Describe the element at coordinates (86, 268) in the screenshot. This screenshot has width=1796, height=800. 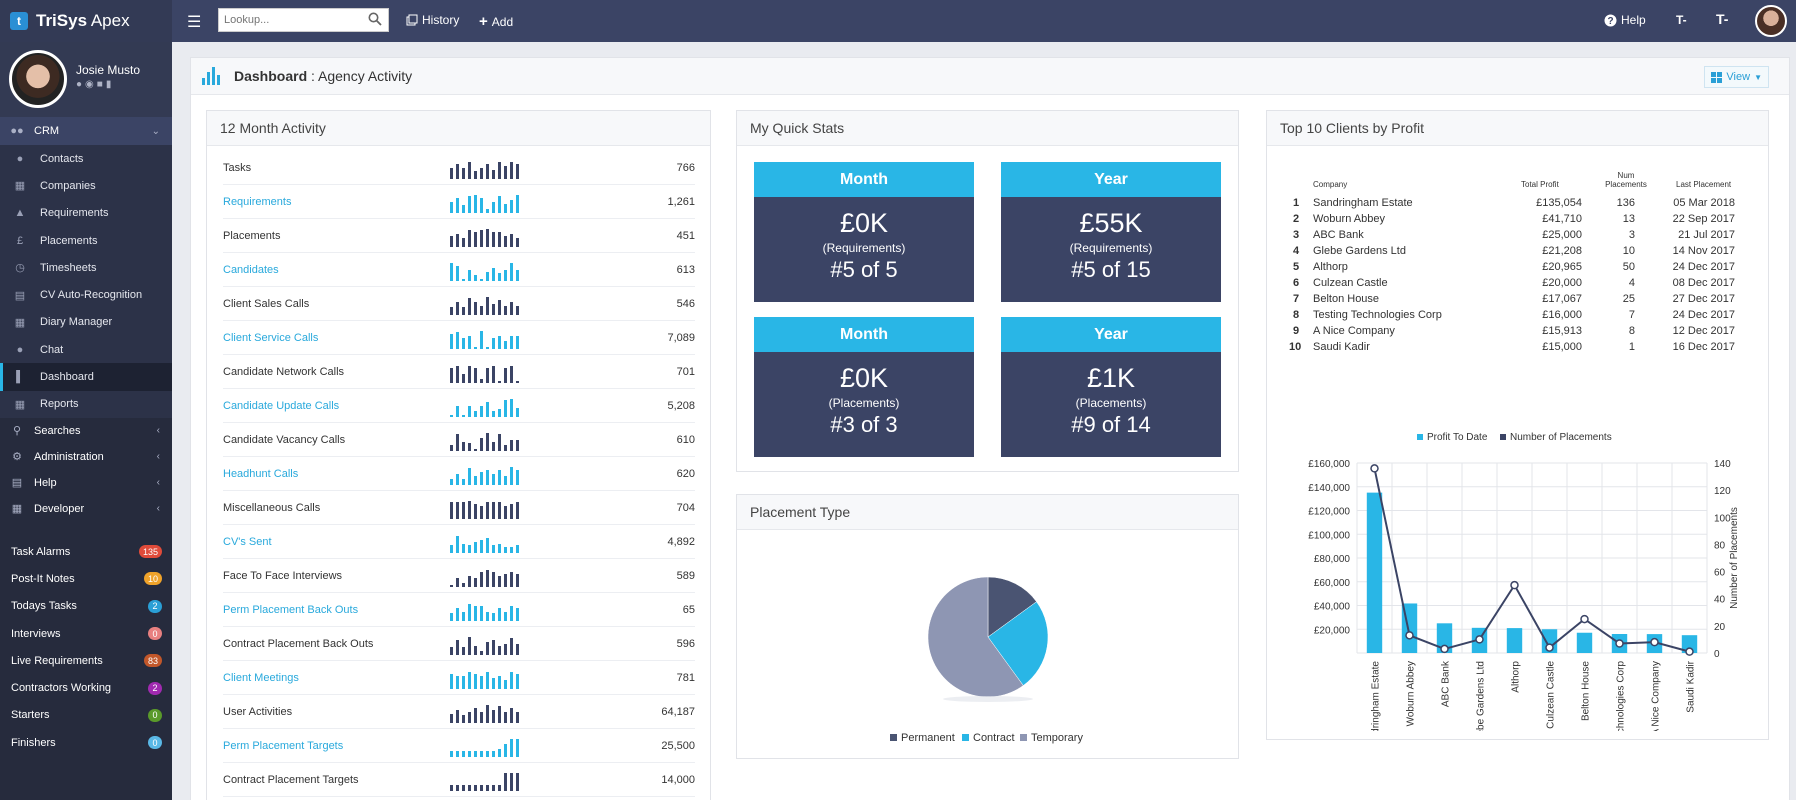
I see `sidebar-item-timesheets: ◷ Timesheets` at that location.